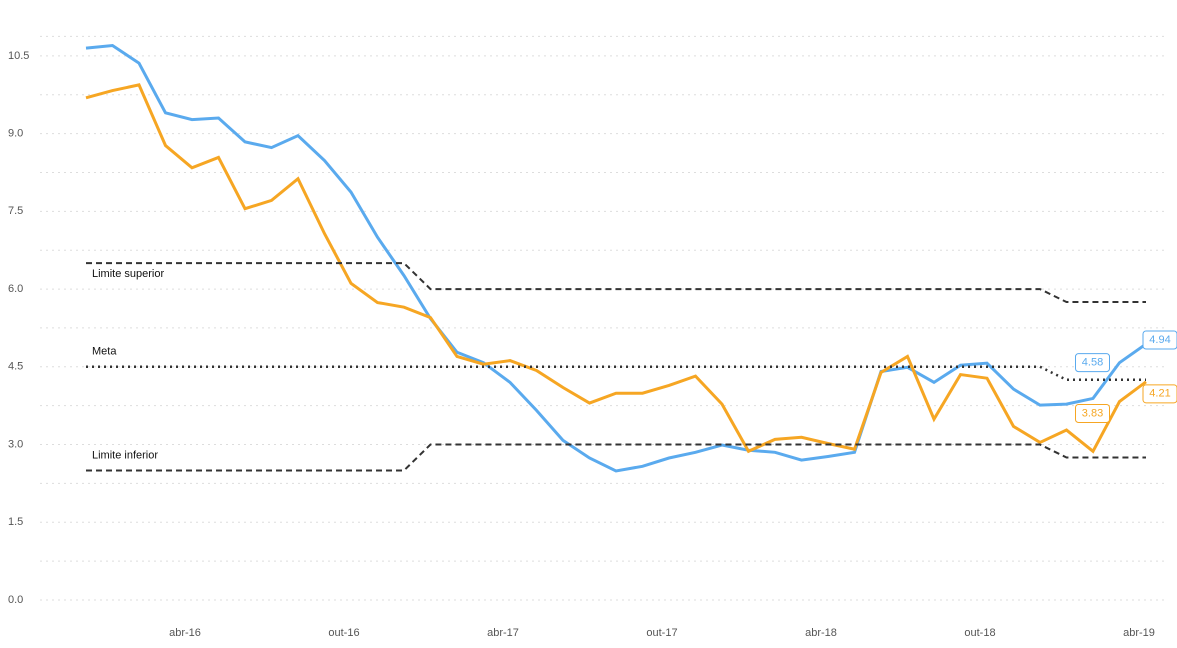  What do you see at coordinates (15, 600) in the screenshot?
I see `y-tick-label: 0.0` at bounding box center [15, 600].